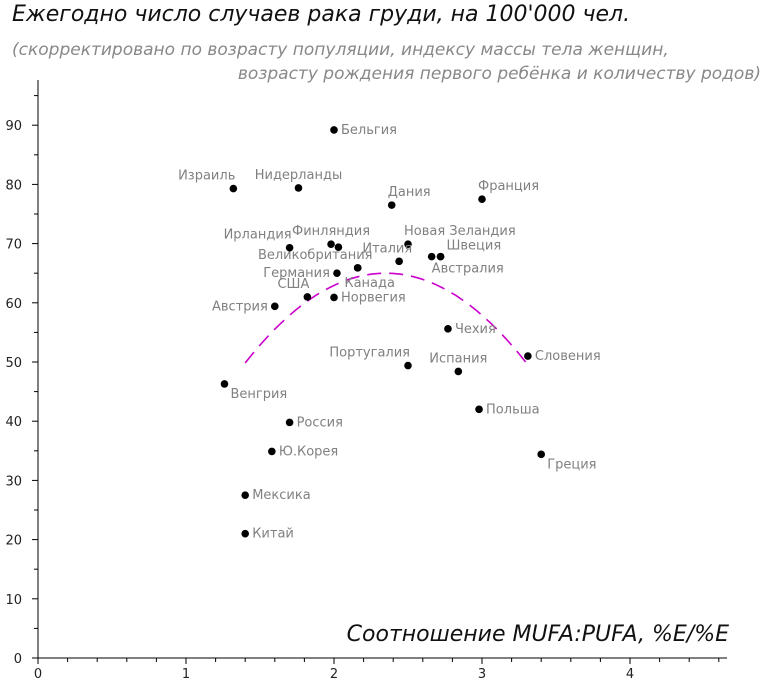  I want to click on point-label: Финляндия, so click(331, 231).